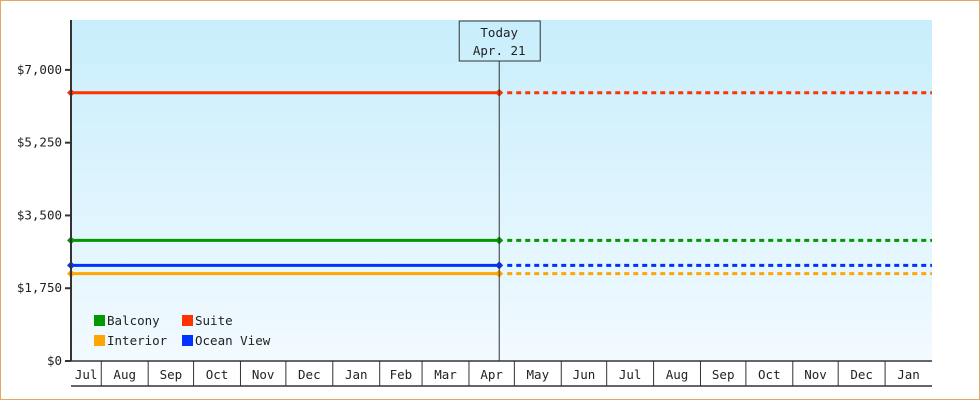 The height and width of the screenshot is (400, 980). I want to click on y-tick-label: $1,750, so click(39, 287).